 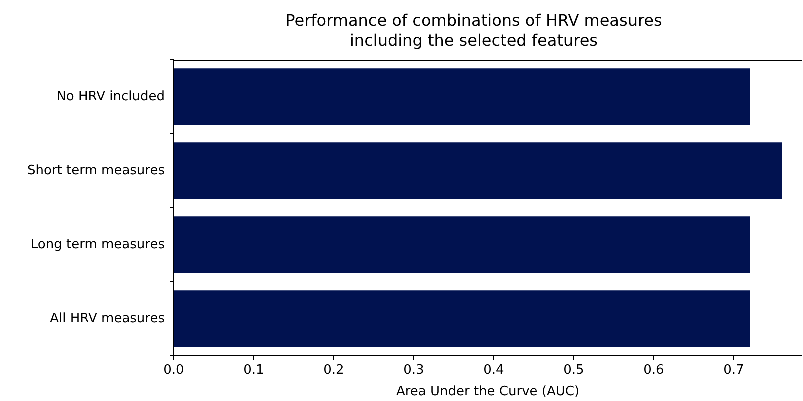 What do you see at coordinates (474, 30) in the screenshot?
I see `chart-title: Performance of combinations of HRV measures including the selected features` at bounding box center [474, 30].